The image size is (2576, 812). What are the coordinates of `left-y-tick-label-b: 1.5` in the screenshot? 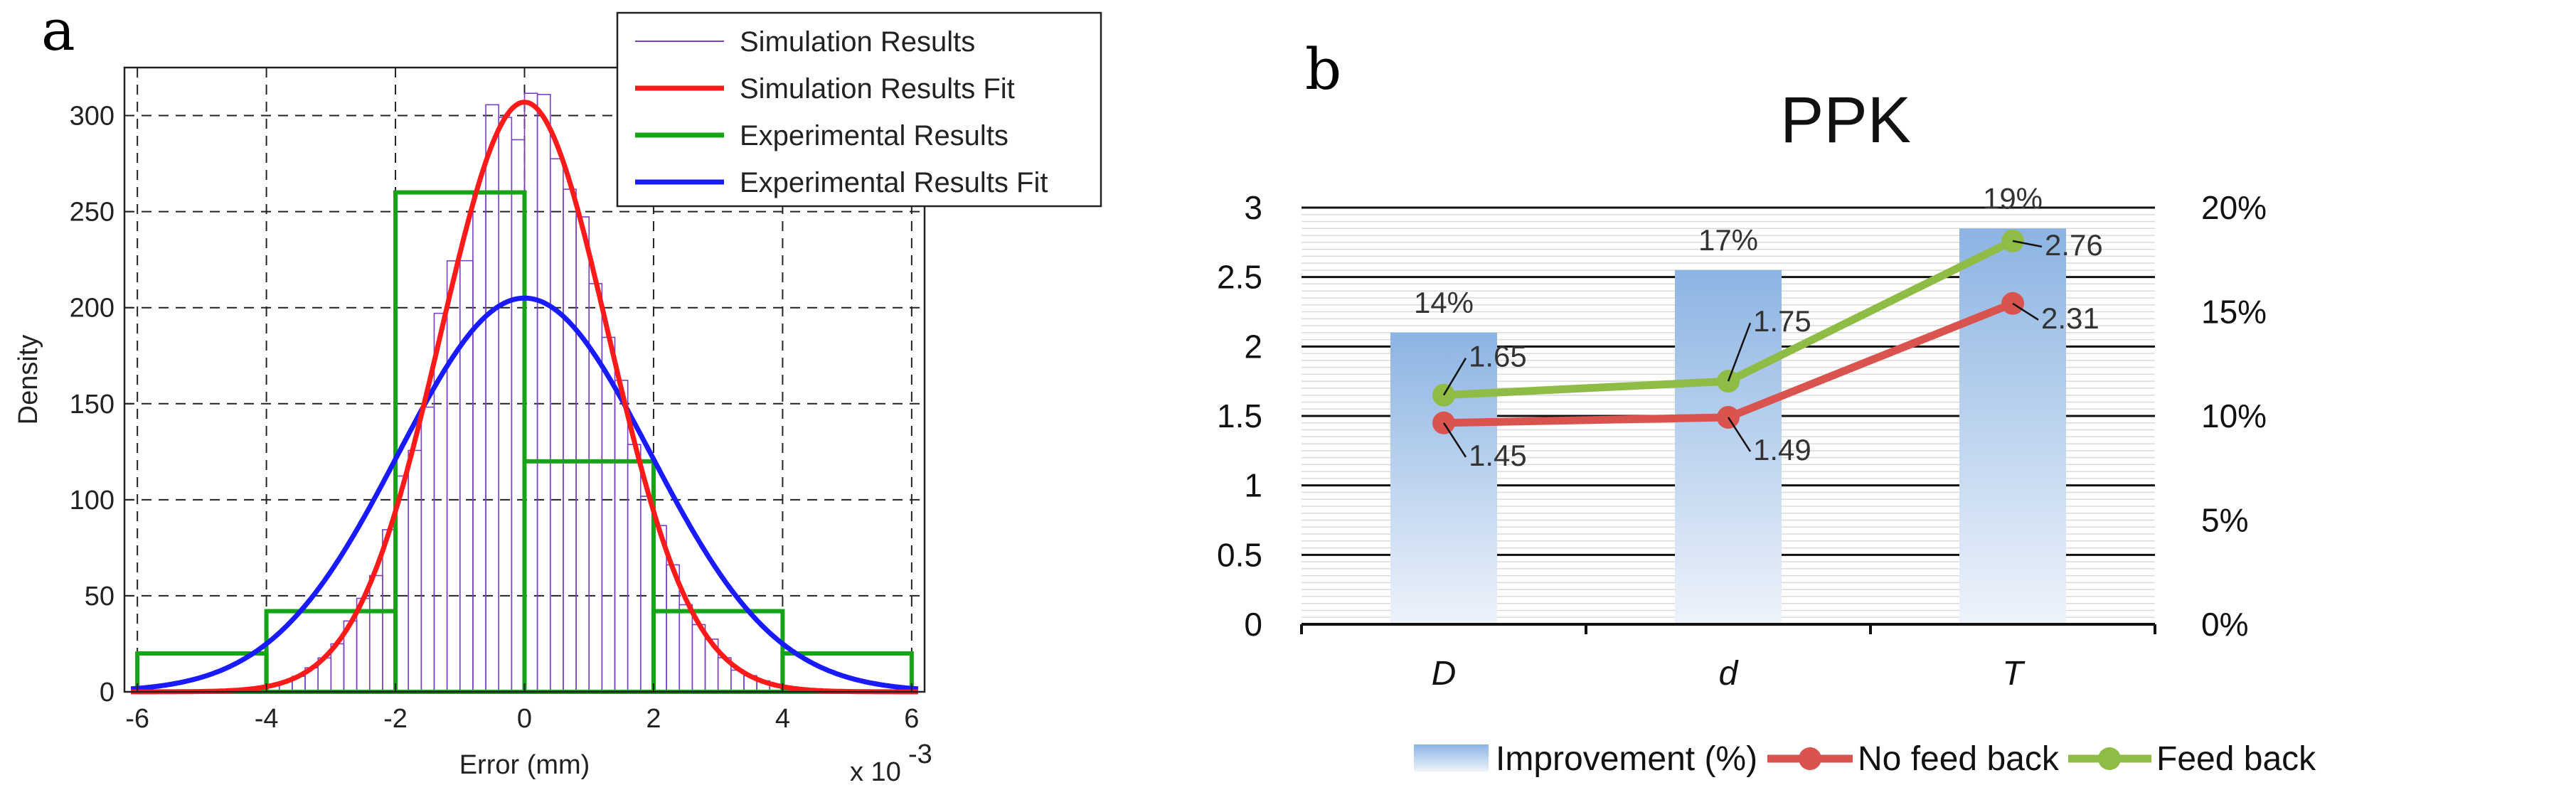 It's located at (1239, 415).